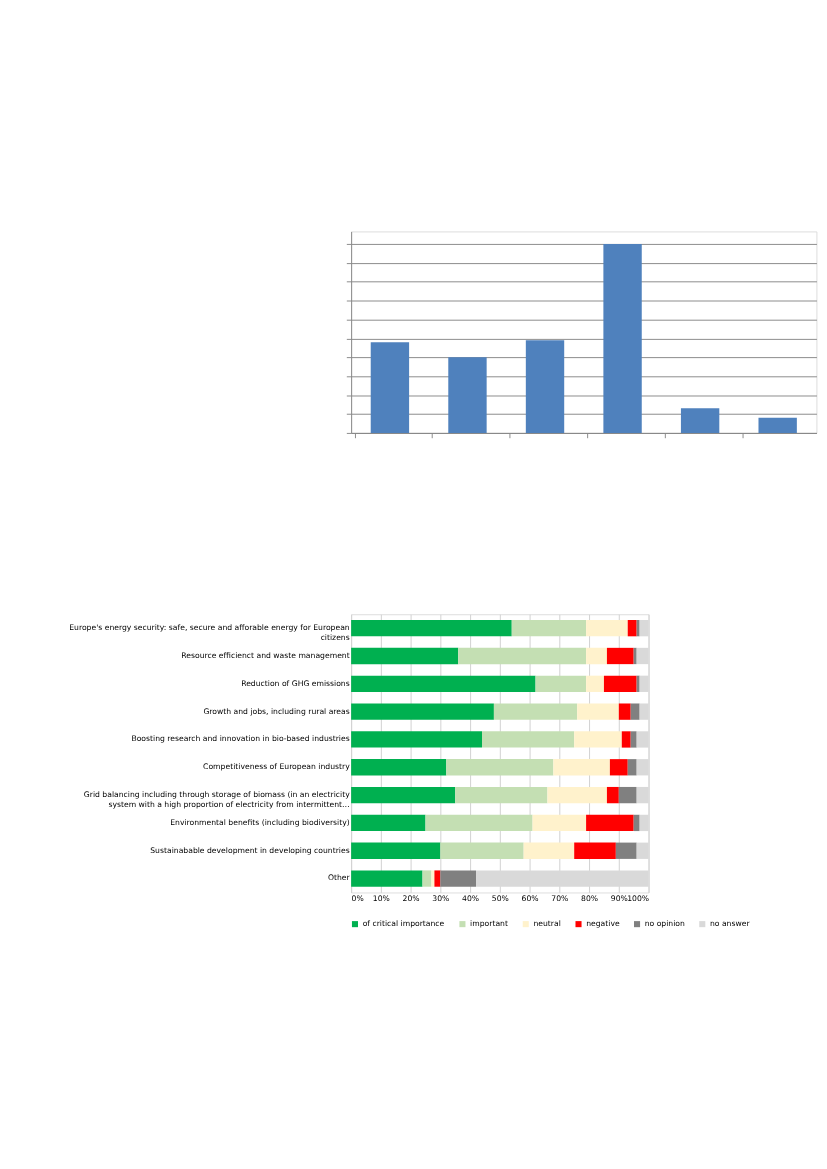  I want to click on x-tick-label: 20%, so click(411, 898).